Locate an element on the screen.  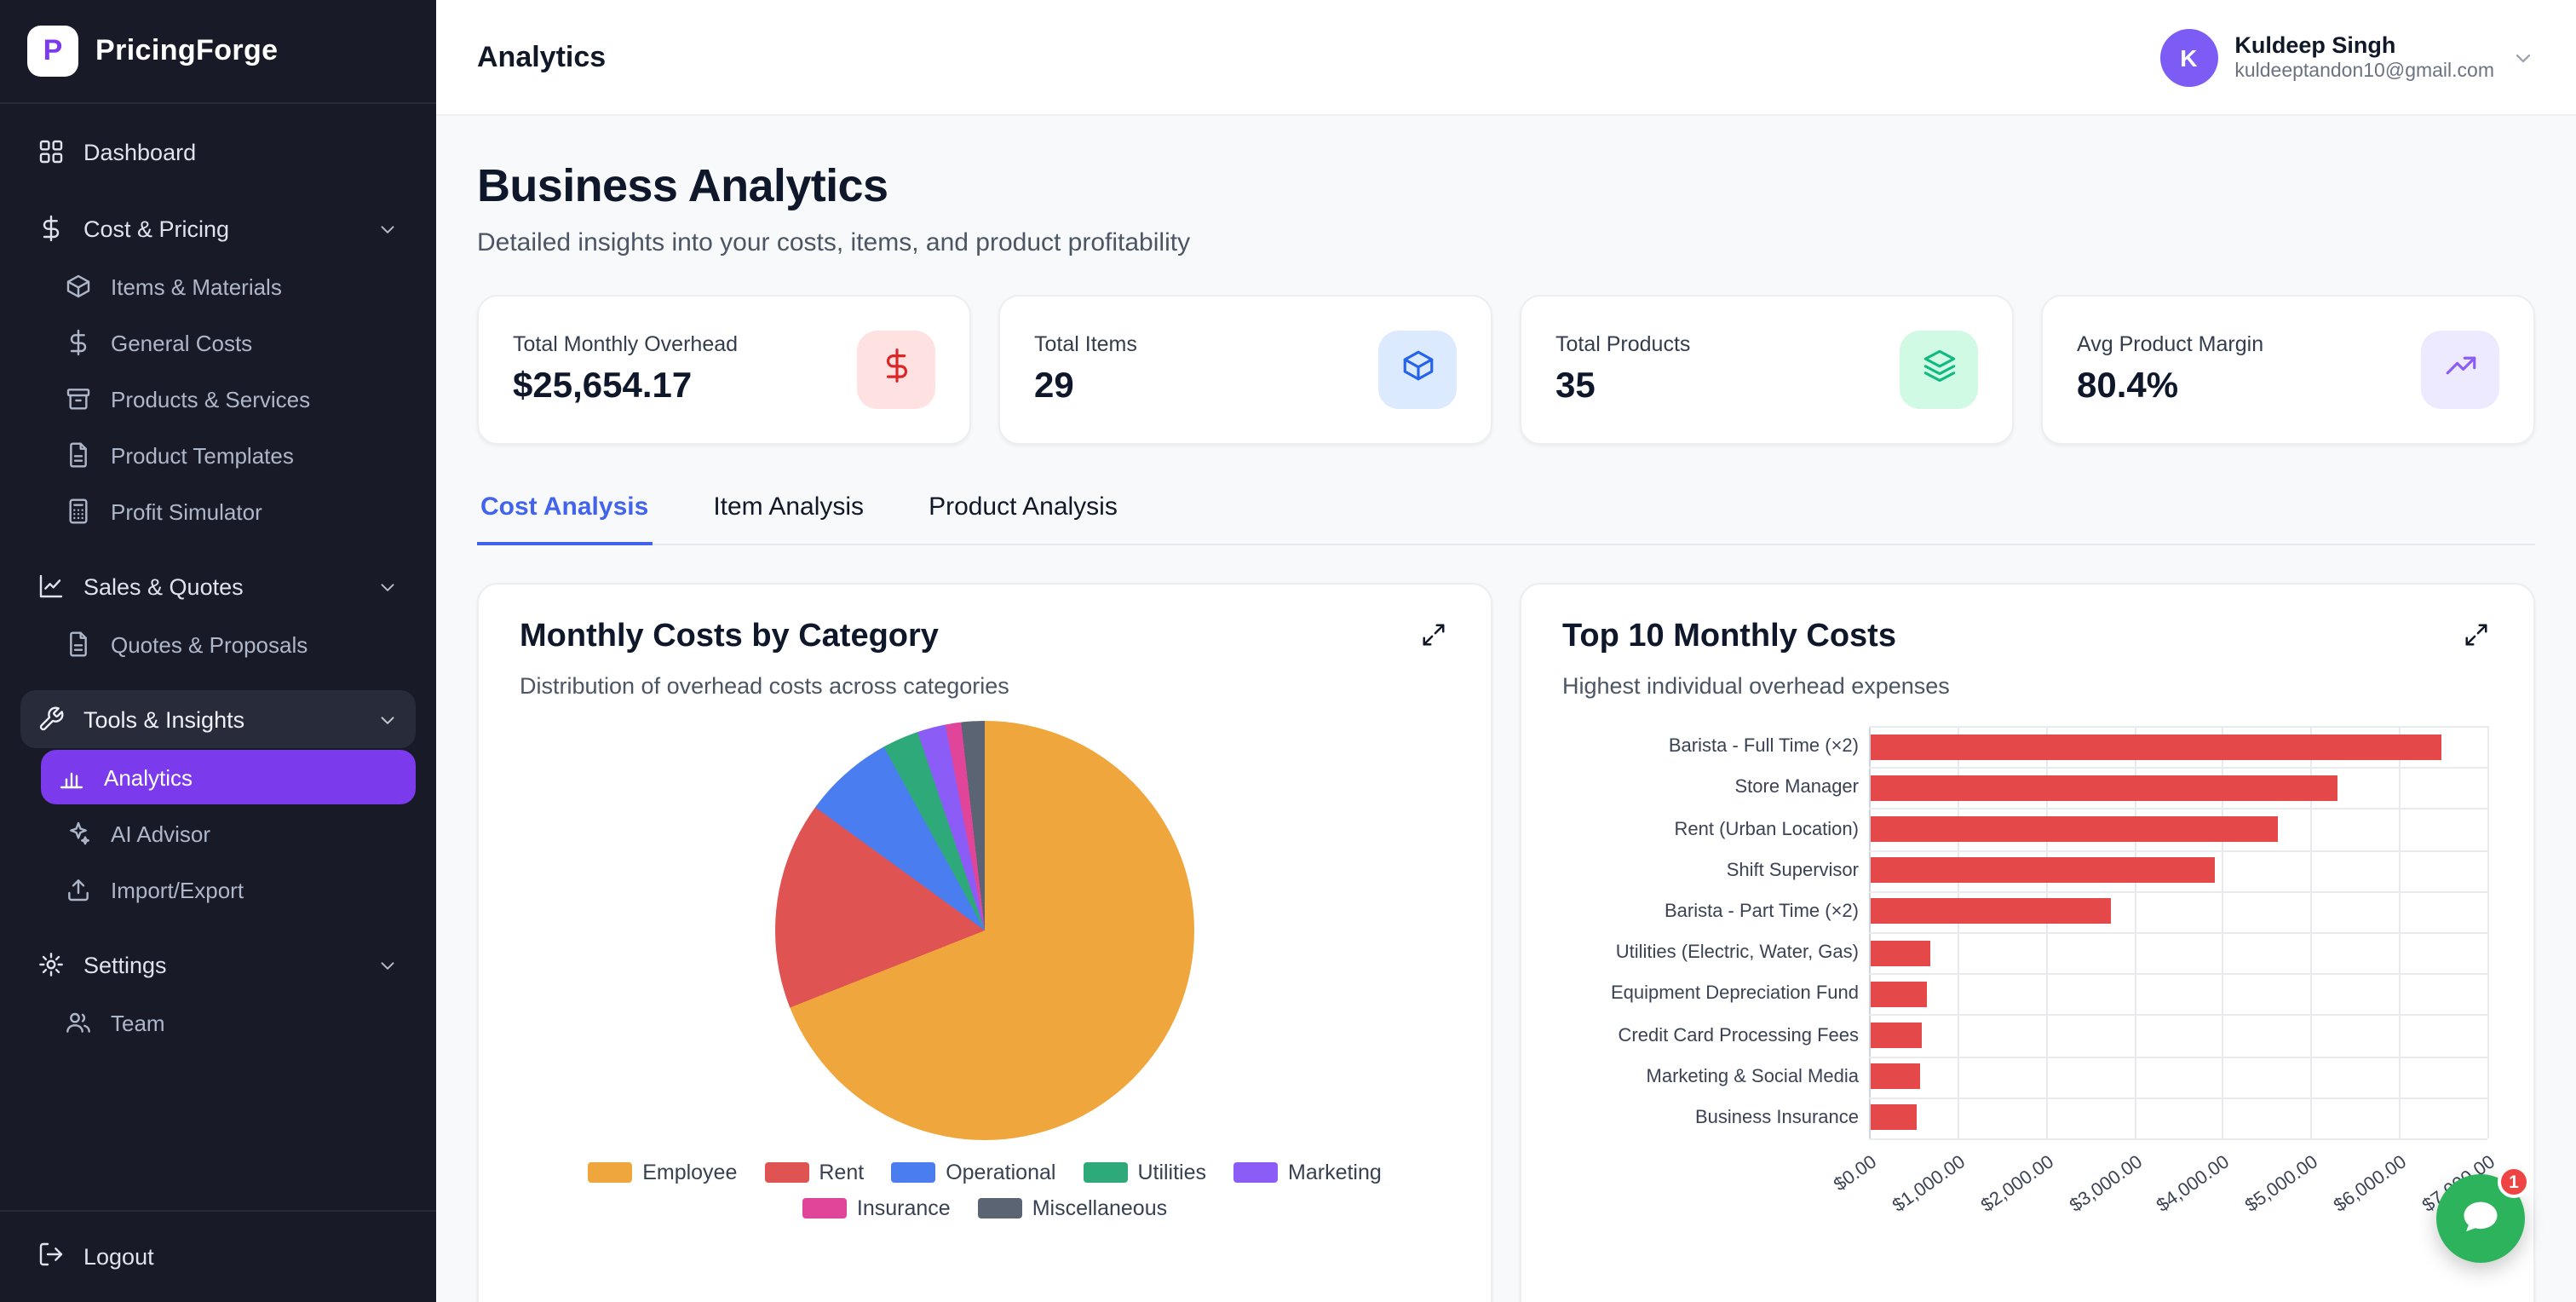
sidebar-item-products-services: Products & Services is located at coordinates (232, 399).